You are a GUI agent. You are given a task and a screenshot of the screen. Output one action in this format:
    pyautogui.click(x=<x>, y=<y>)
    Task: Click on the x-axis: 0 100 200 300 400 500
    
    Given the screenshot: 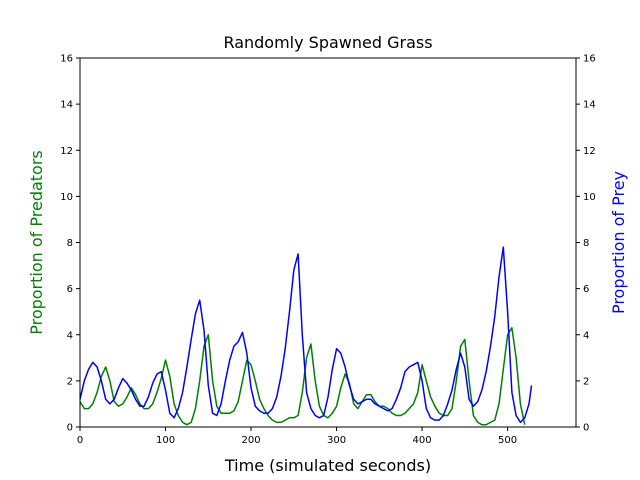 What is the action you would take?
    pyautogui.click(x=297, y=436)
    